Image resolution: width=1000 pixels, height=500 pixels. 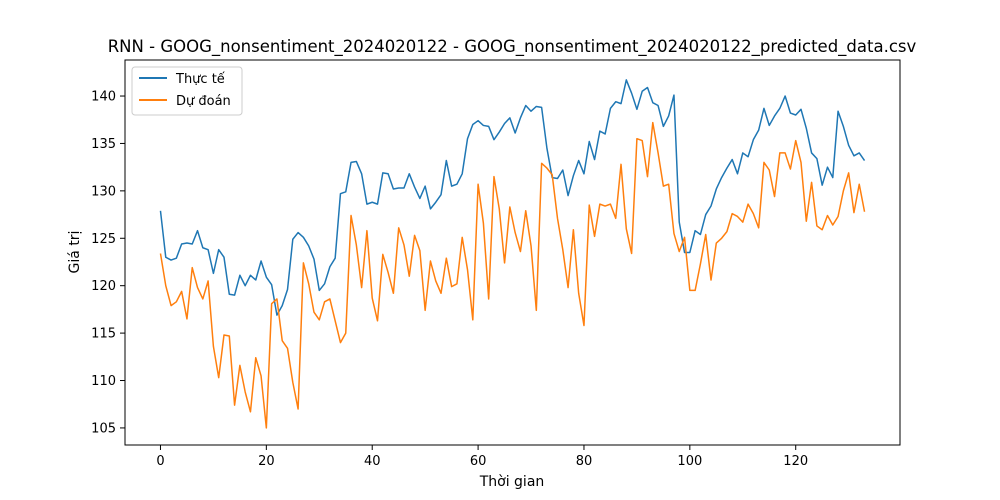 What do you see at coordinates (103, 239) in the screenshot?
I see `y-tick-label: 125` at bounding box center [103, 239].